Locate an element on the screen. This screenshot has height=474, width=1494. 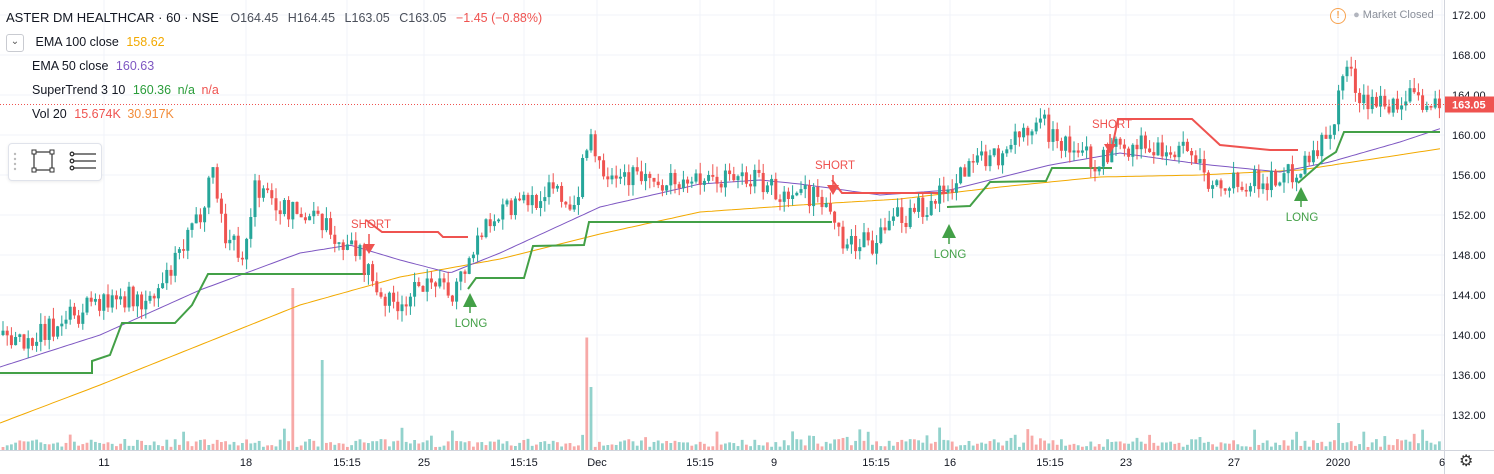
volume-value: 15.674K is located at coordinates (97, 114).